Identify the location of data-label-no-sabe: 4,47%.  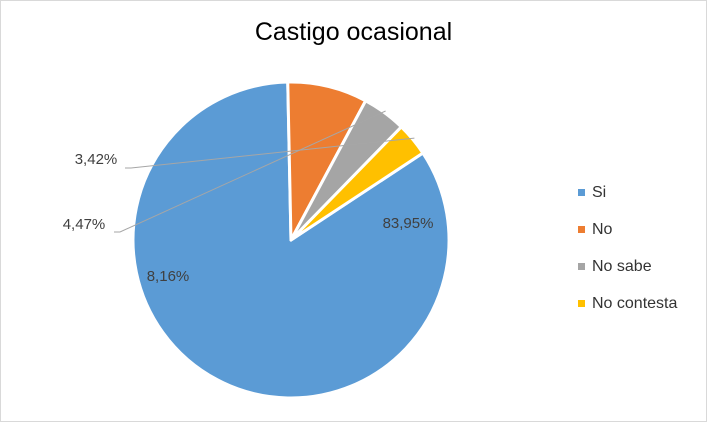
(84, 224).